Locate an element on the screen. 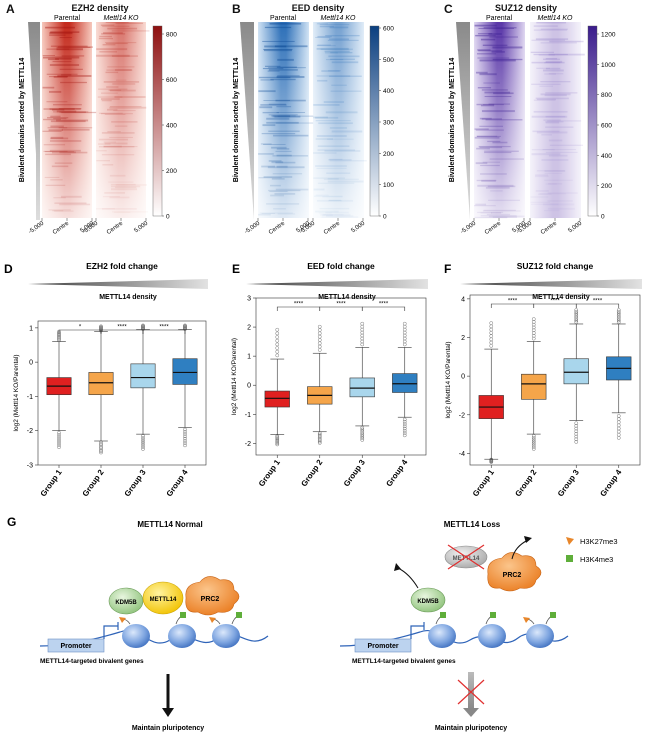 This screenshot has width=650, height=736. nucleosome-2-loss is located at coordinates (492, 636).